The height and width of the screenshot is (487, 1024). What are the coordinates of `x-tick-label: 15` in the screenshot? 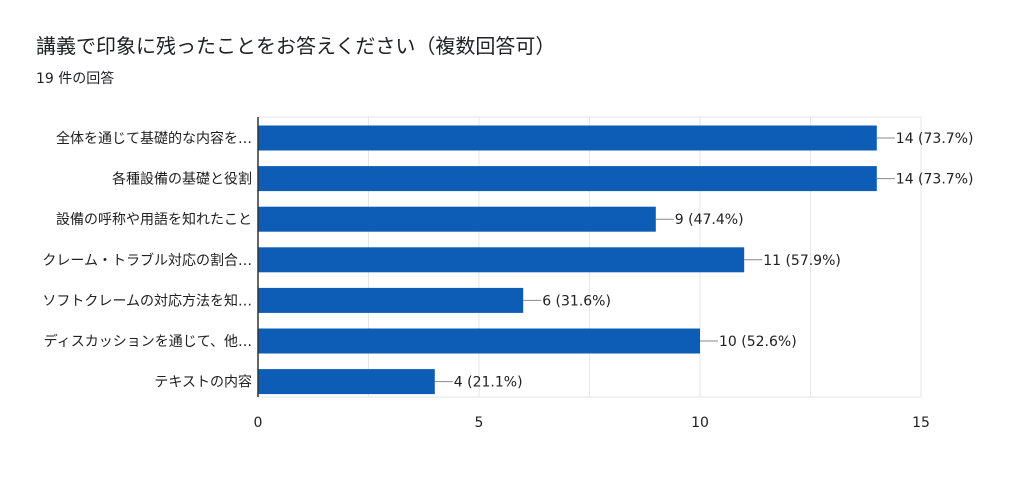 It's located at (921, 423).